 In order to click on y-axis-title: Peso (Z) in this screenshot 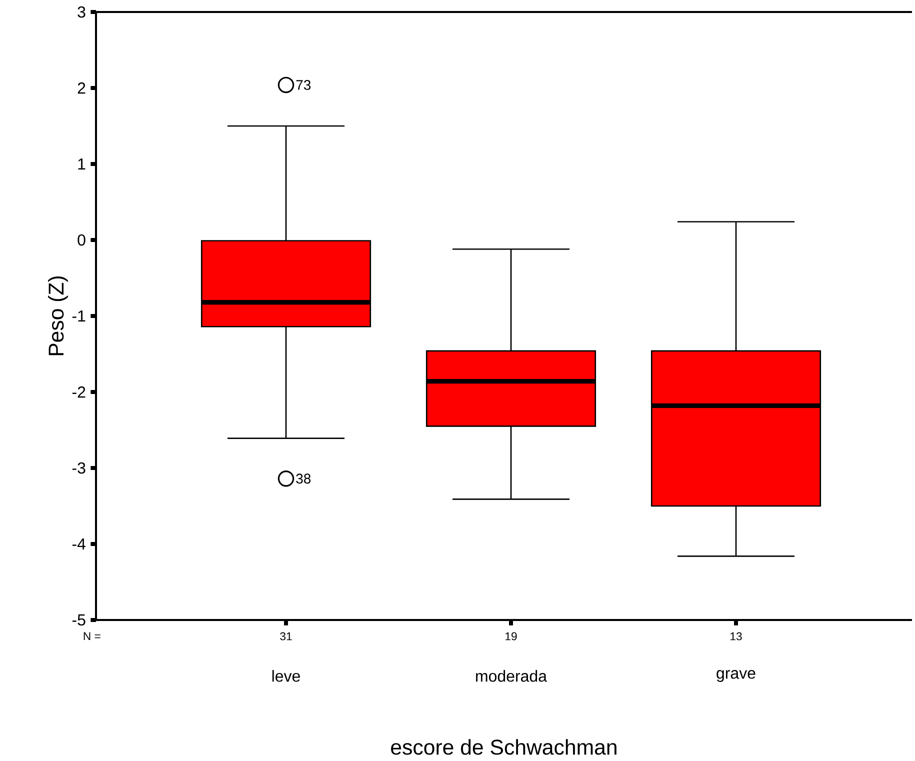, I will do `click(58, 316)`.